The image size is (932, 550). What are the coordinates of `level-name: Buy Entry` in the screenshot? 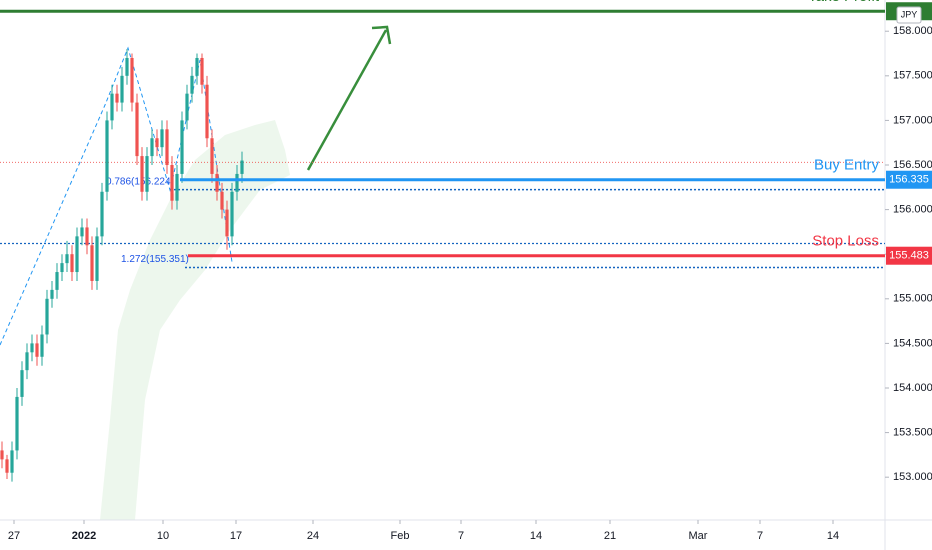 It's located at (847, 165).